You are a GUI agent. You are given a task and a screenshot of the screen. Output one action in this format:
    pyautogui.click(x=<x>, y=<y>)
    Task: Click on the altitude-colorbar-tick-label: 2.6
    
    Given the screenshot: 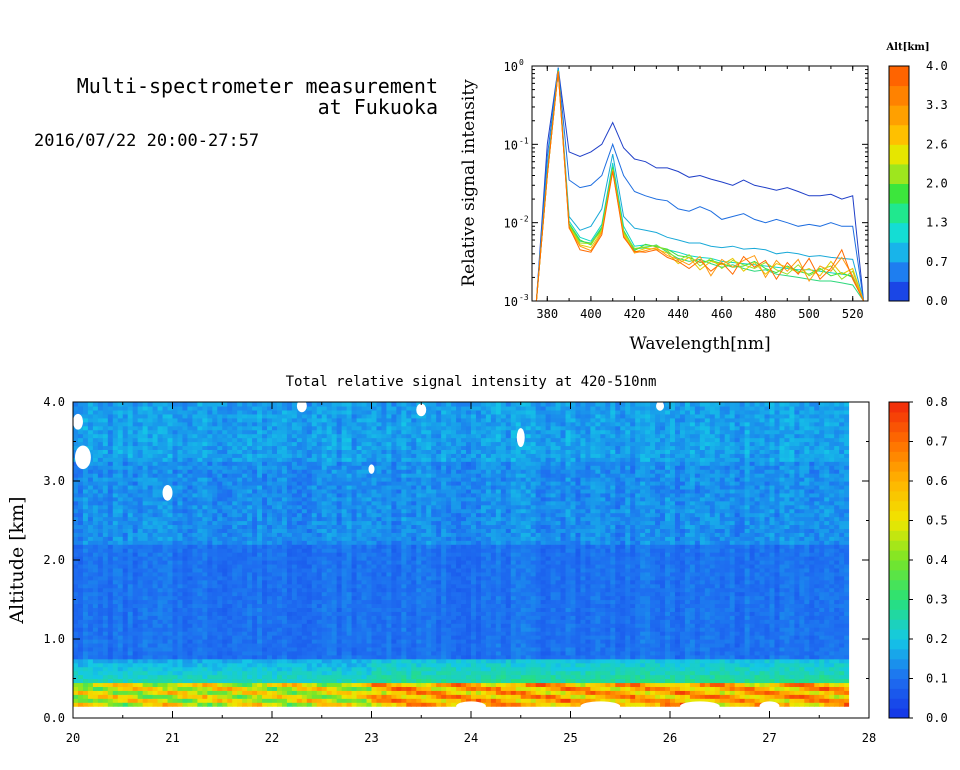 What is the action you would take?
    pyautogui.click(x=937, y=144)
    